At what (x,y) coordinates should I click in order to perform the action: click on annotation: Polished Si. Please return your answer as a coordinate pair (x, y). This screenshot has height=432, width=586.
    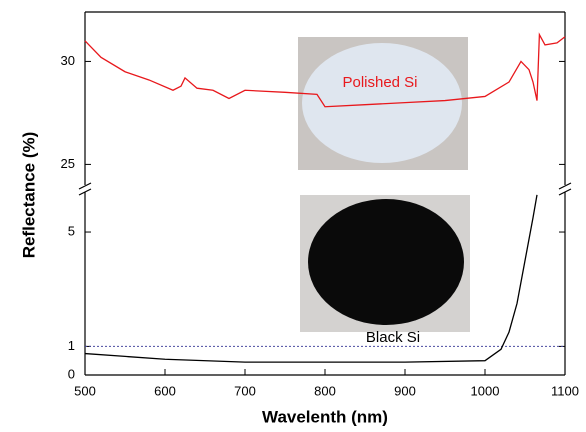
    Looking at the image, I should click on (379, 82).